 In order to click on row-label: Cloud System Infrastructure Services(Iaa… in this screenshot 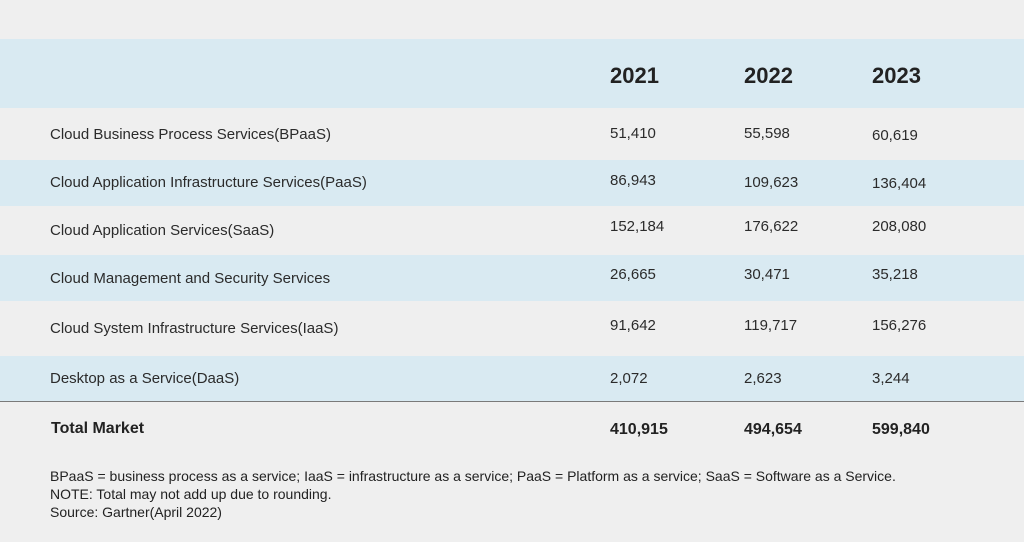, I will do `click(194, 328)`.